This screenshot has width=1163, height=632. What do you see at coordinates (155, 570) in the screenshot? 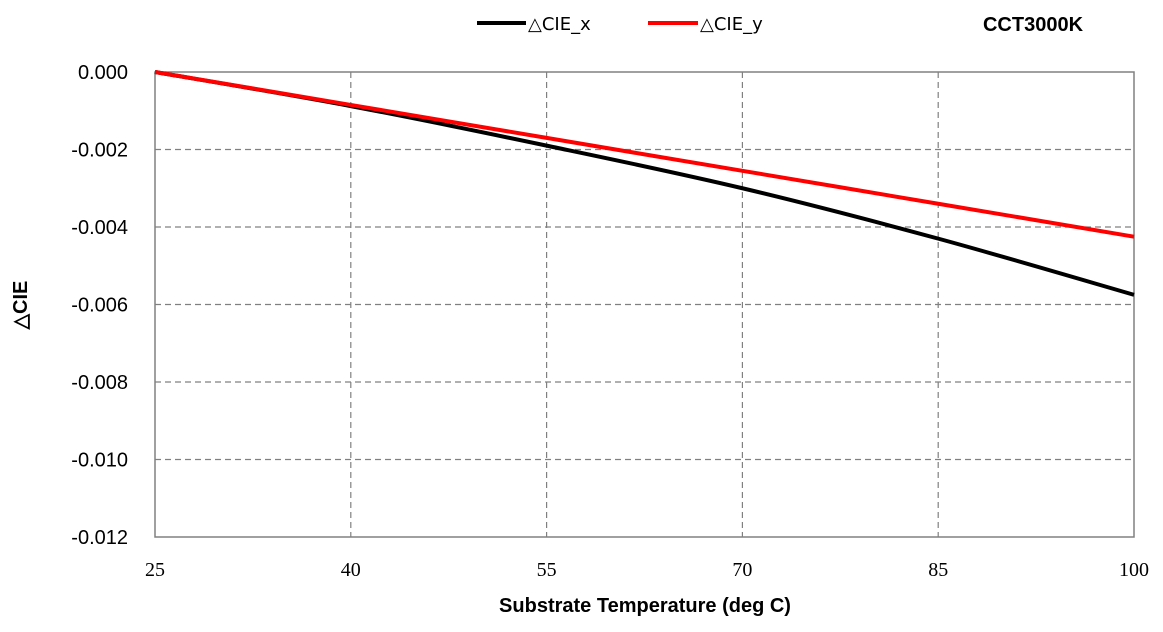
I see `x-tick-label: 25` at bounding box center [155, 570].